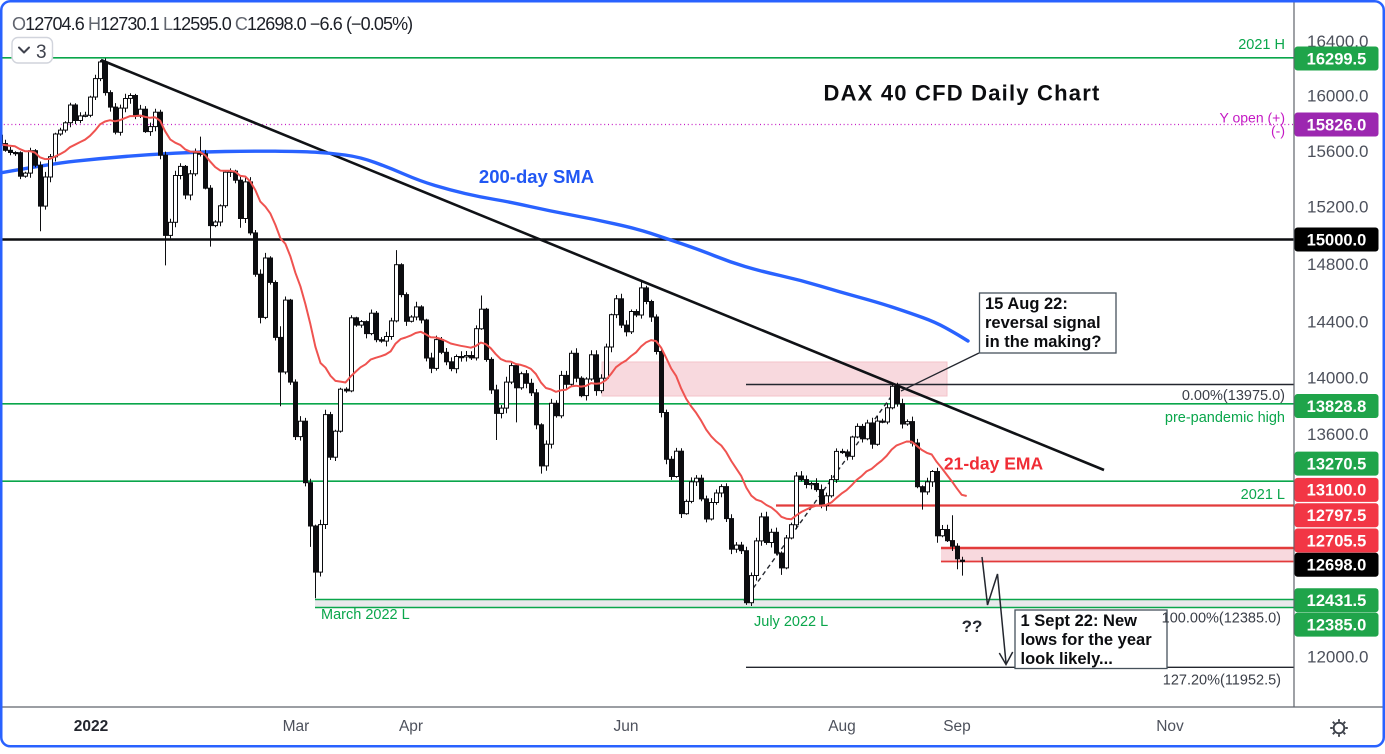 This screenshot has height=754, width=1385. I want to click on svg-text: 100.00%(12385.0), so click(1221, 619).